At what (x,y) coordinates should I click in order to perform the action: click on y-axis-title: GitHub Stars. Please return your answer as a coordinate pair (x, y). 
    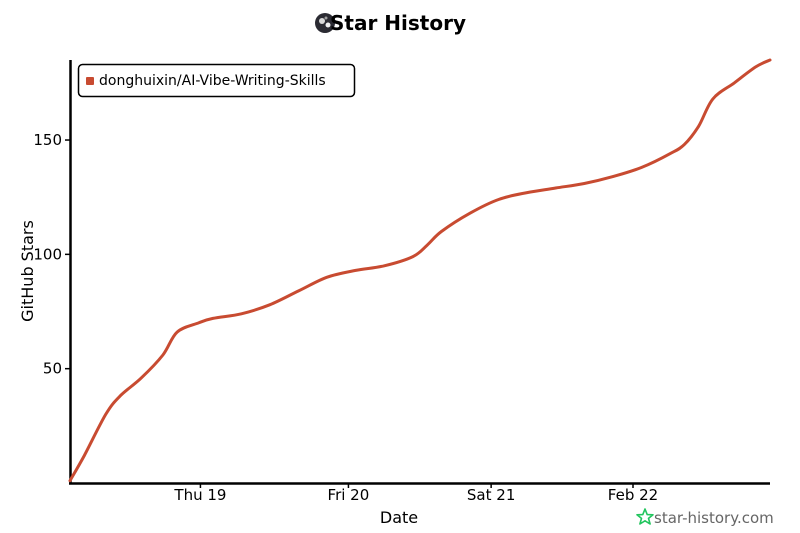
    Looking at the image, I should click on (27, 271).